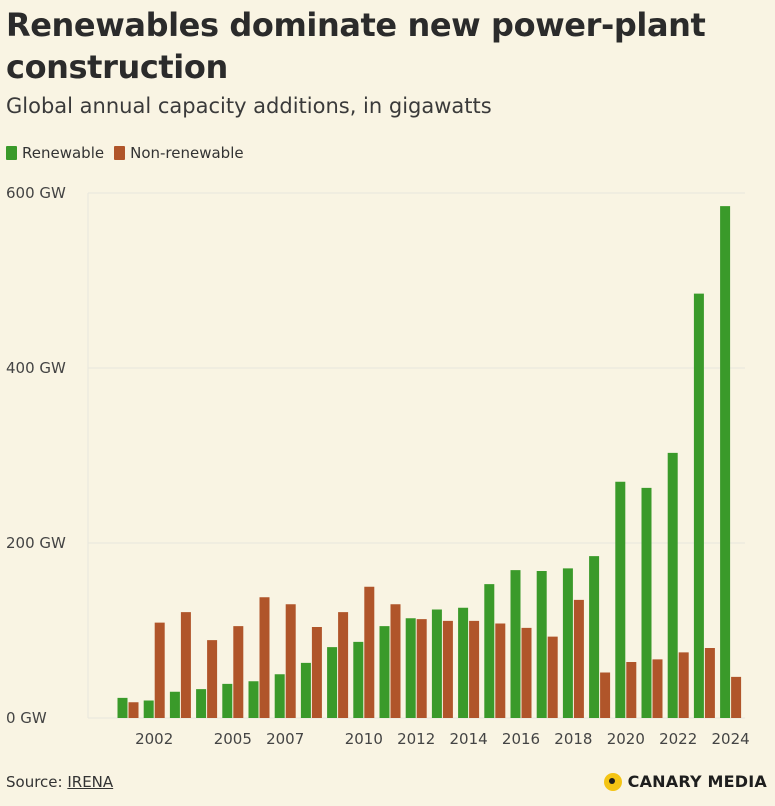  I want to click on bar-nonrenewable-2004, so click(212, 679).